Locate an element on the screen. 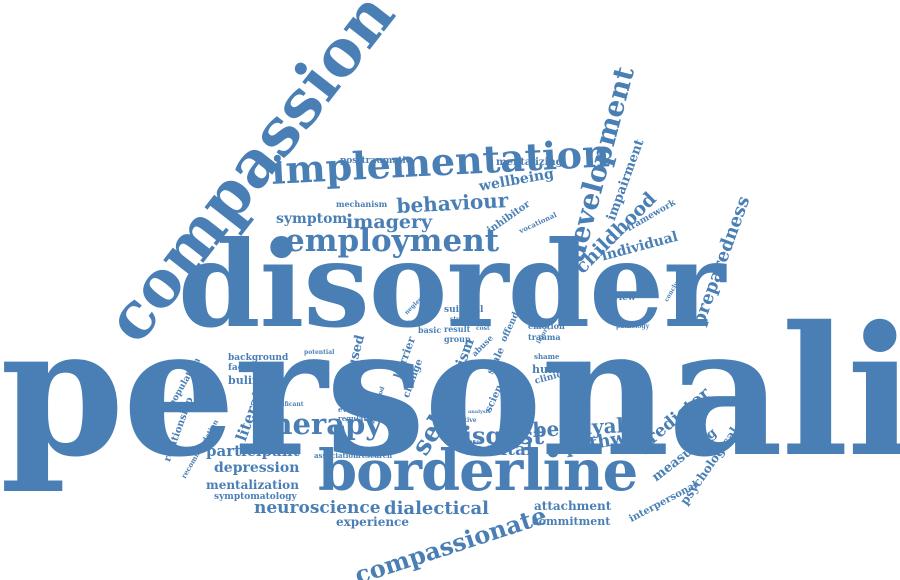 The width and height of the screenshot is (900, 580). word-regulation: regulation is located at coordinates (358, 418).